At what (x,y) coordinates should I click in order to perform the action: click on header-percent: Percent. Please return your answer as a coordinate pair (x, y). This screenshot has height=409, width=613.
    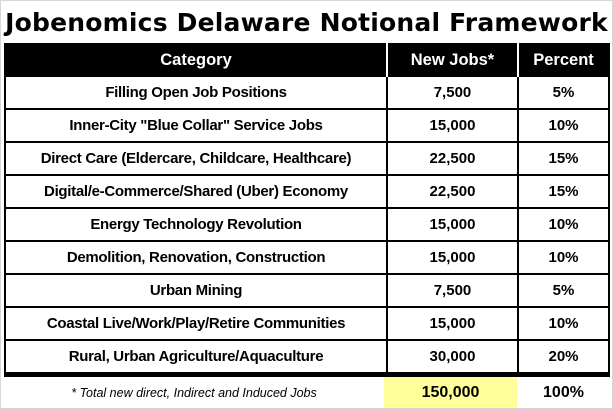
    Looking at the image, I should click on (562, 60).